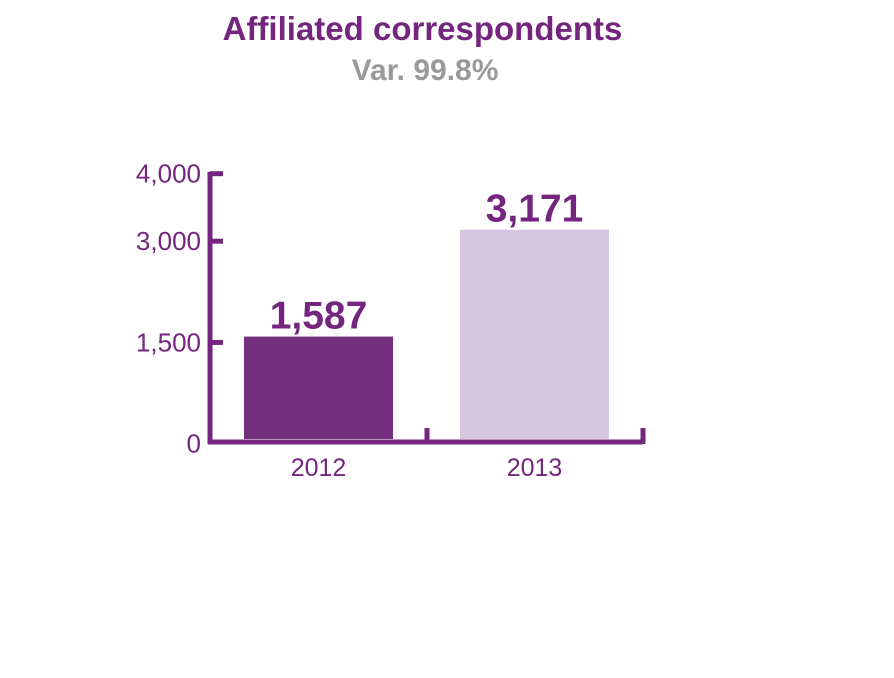  What do you see at coordinates (168, 342) in the screenshot?
I see `y-tick-label-1,500: 1,500` at bounding box center [168, 342].